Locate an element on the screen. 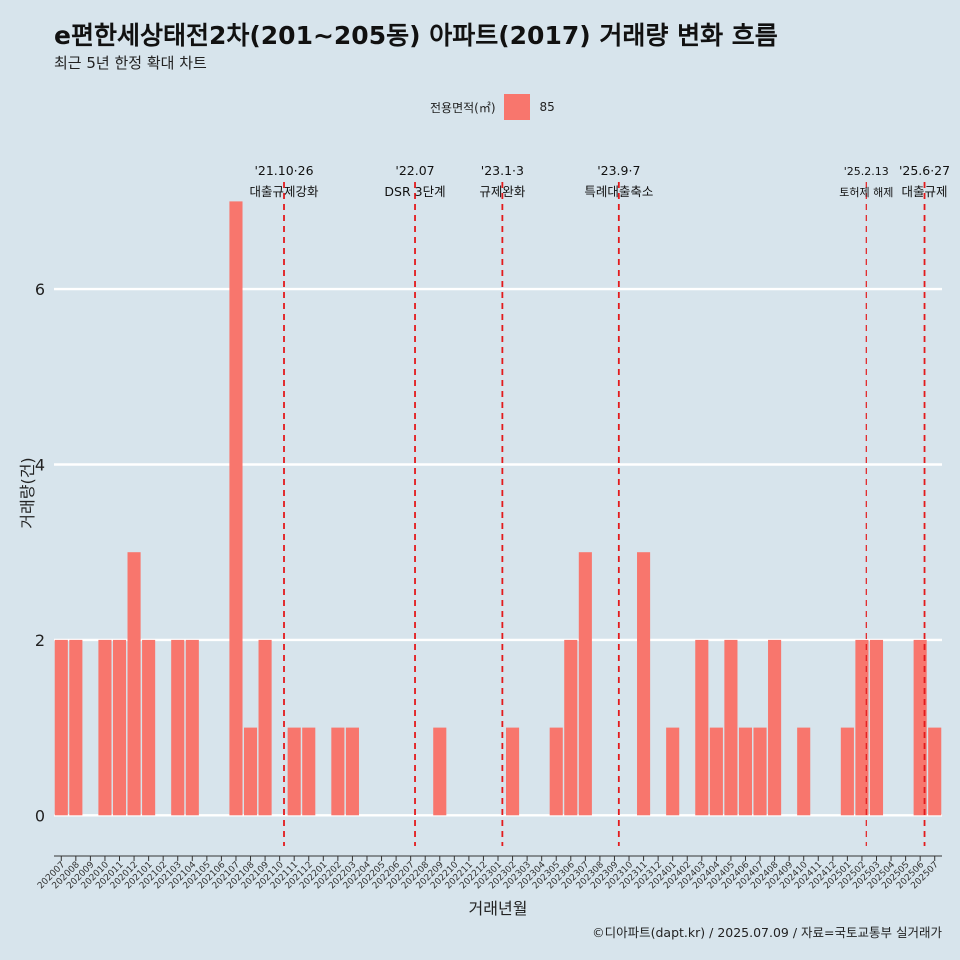 This screenshot has height=960, width=960. annotation-label-5: 대출규제 is located at coordinates (925, 191).